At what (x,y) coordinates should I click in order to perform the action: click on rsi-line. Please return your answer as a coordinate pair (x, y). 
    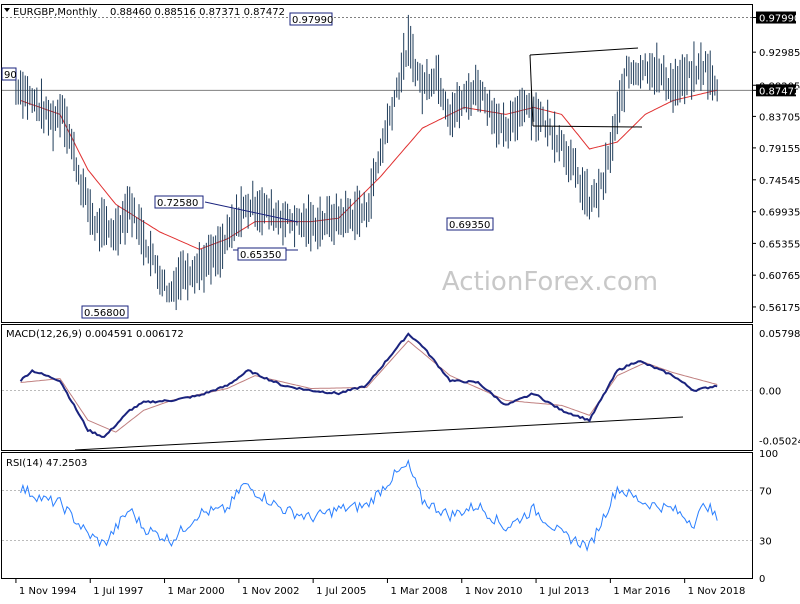
    Looking at the image, I should click on (369, 505).